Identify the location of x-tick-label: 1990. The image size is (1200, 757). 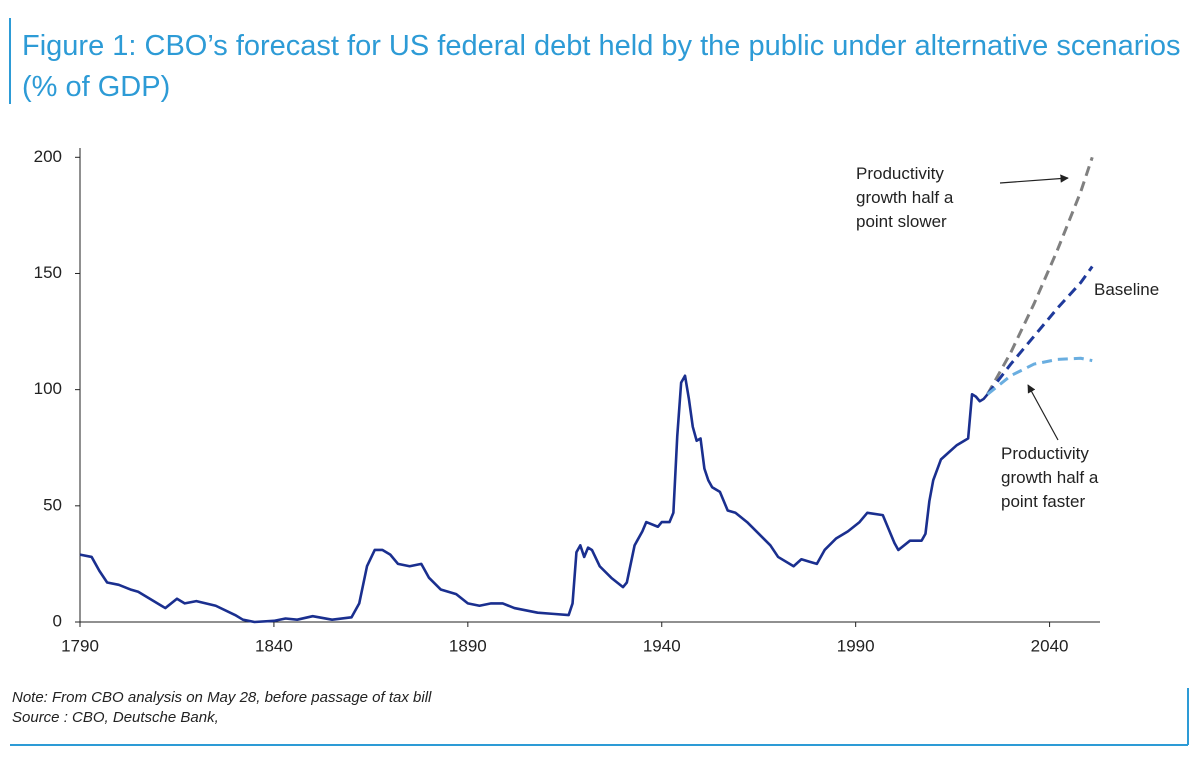
(856, 645).